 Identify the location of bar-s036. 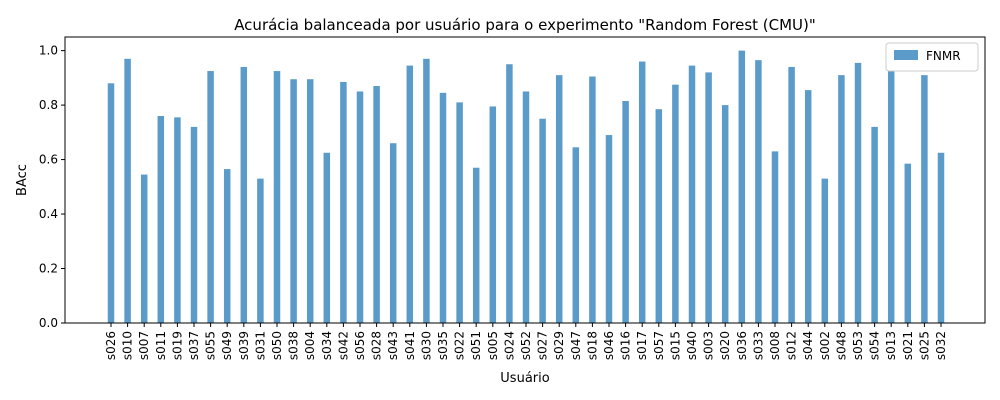
(742, 187).